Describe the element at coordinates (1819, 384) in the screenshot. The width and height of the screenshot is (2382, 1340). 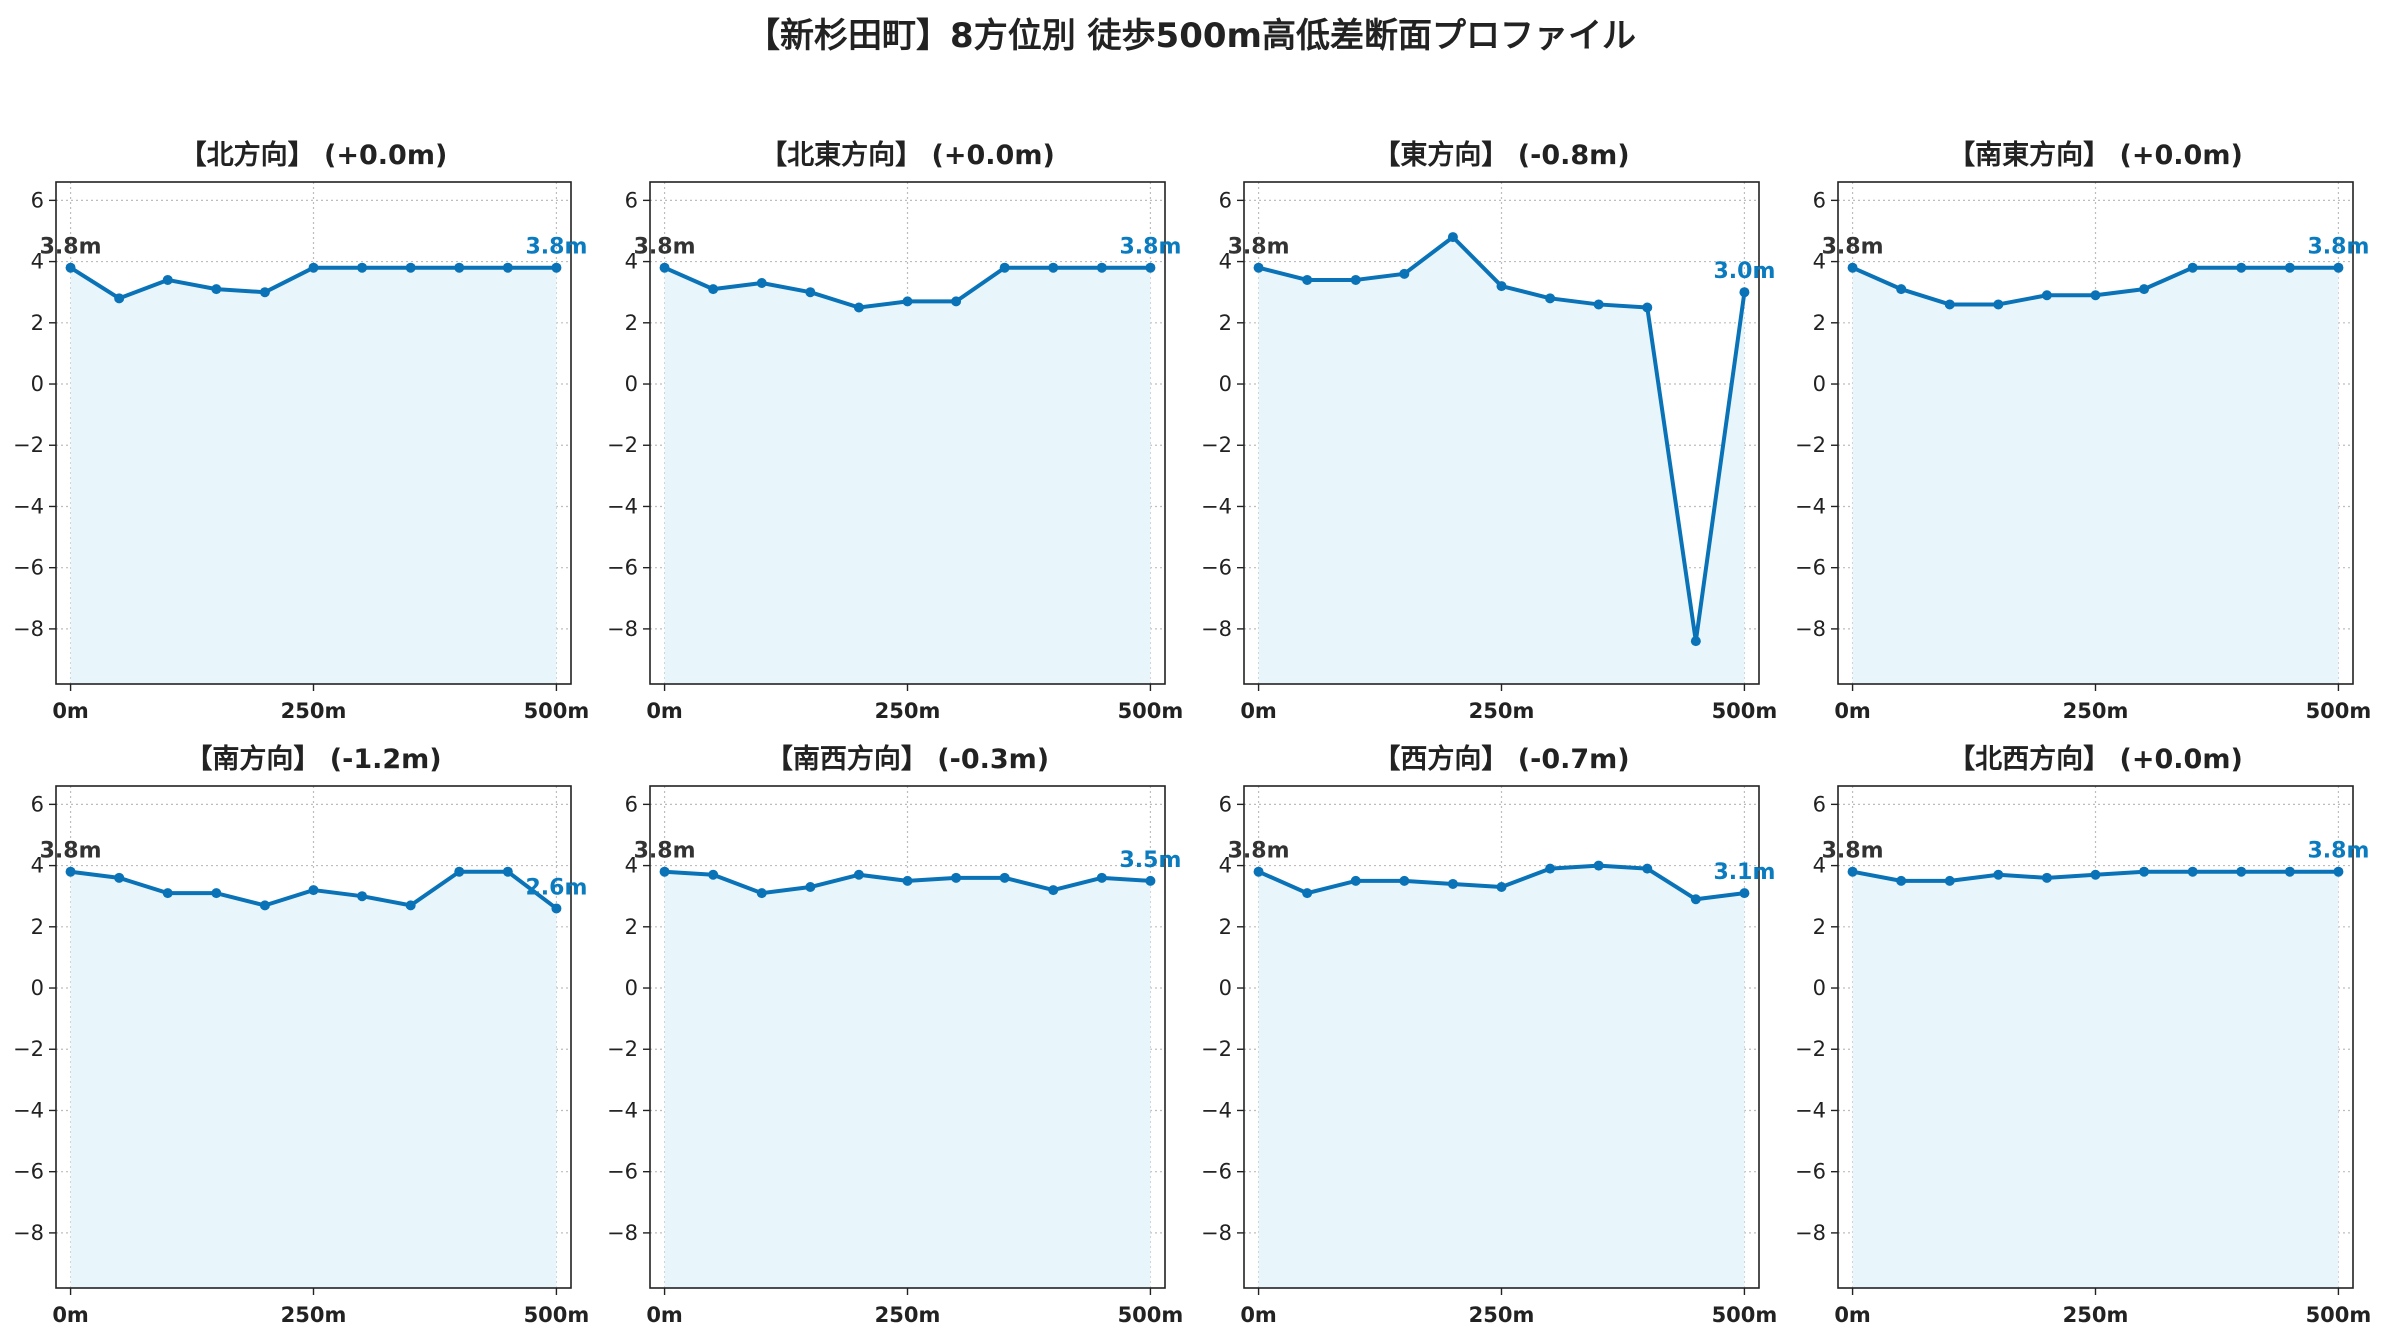
I see `y-tick-label: 0` at that location.